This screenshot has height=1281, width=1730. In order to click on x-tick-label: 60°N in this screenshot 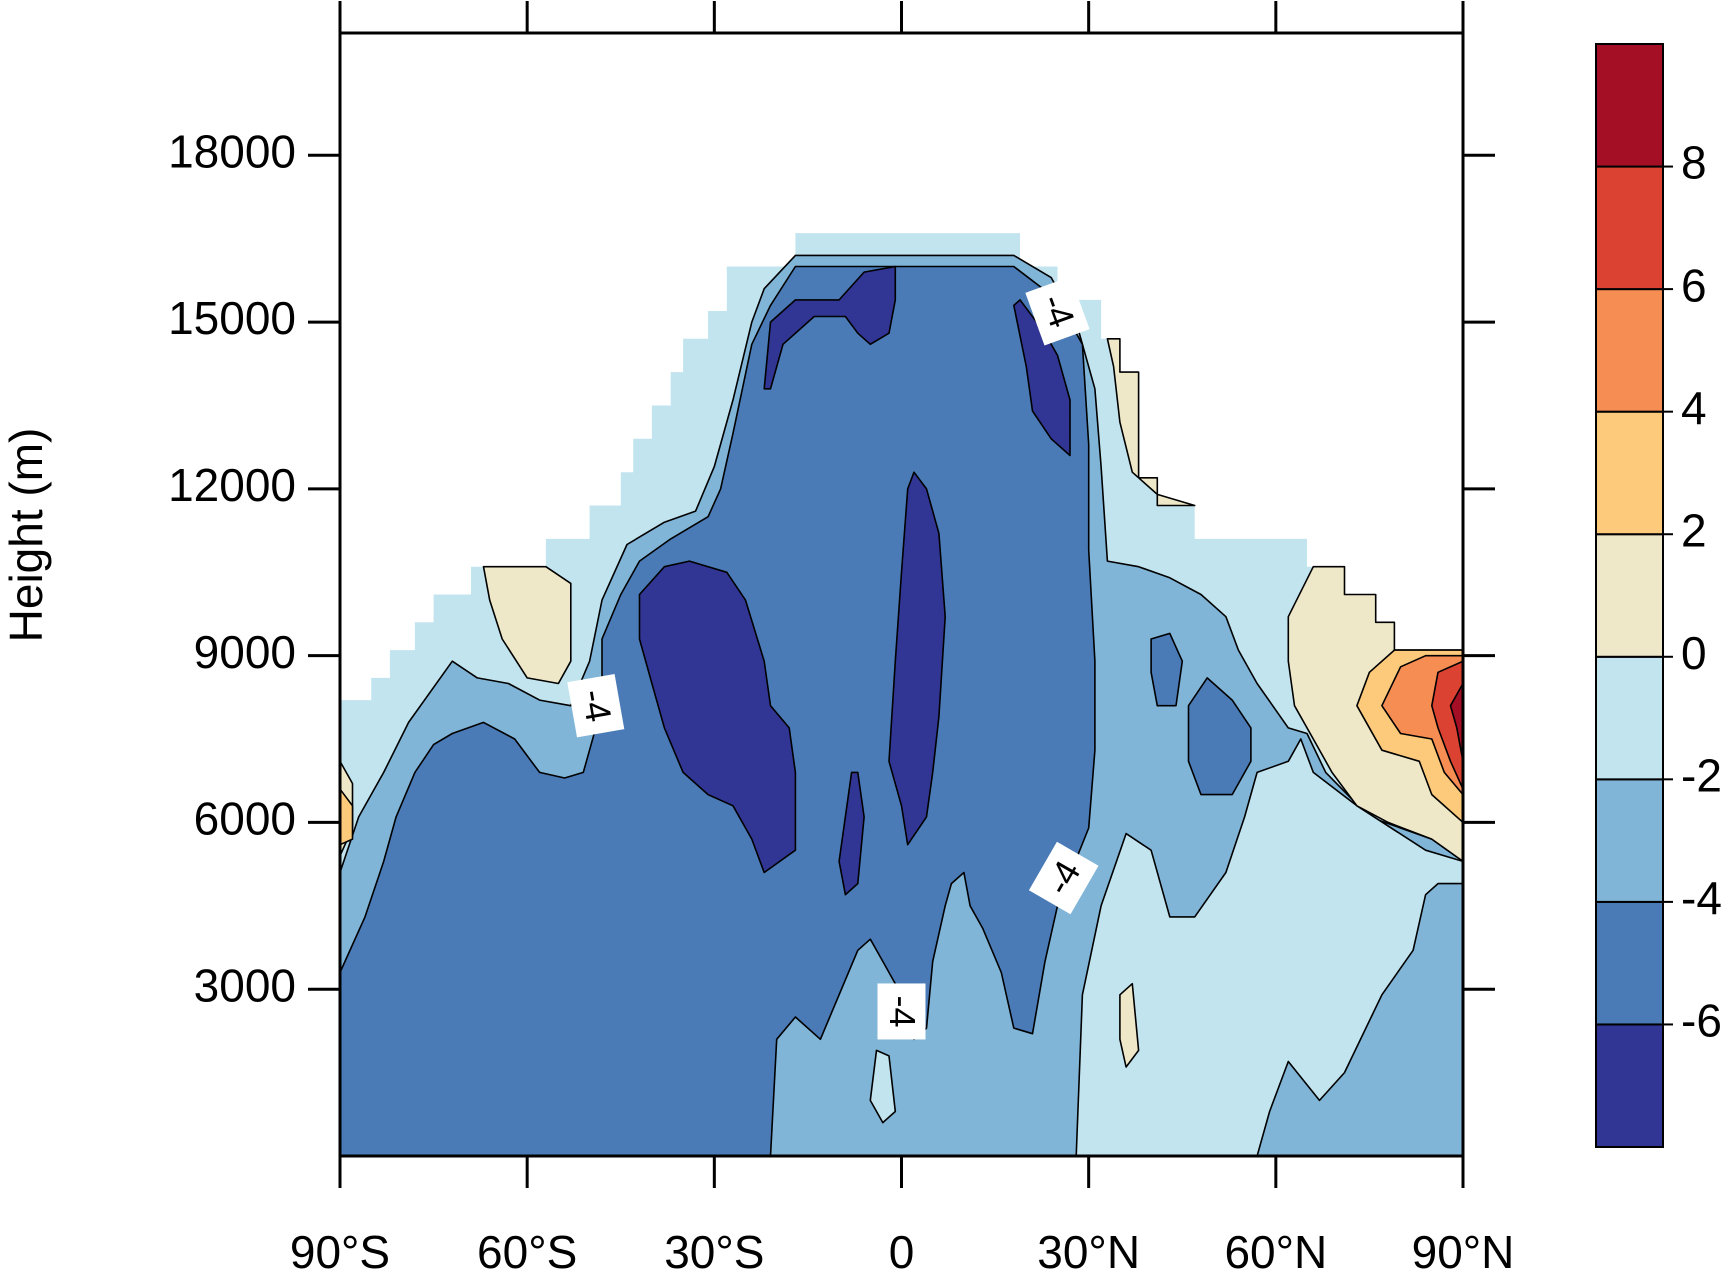, I will do `click(1275, 1252)`.